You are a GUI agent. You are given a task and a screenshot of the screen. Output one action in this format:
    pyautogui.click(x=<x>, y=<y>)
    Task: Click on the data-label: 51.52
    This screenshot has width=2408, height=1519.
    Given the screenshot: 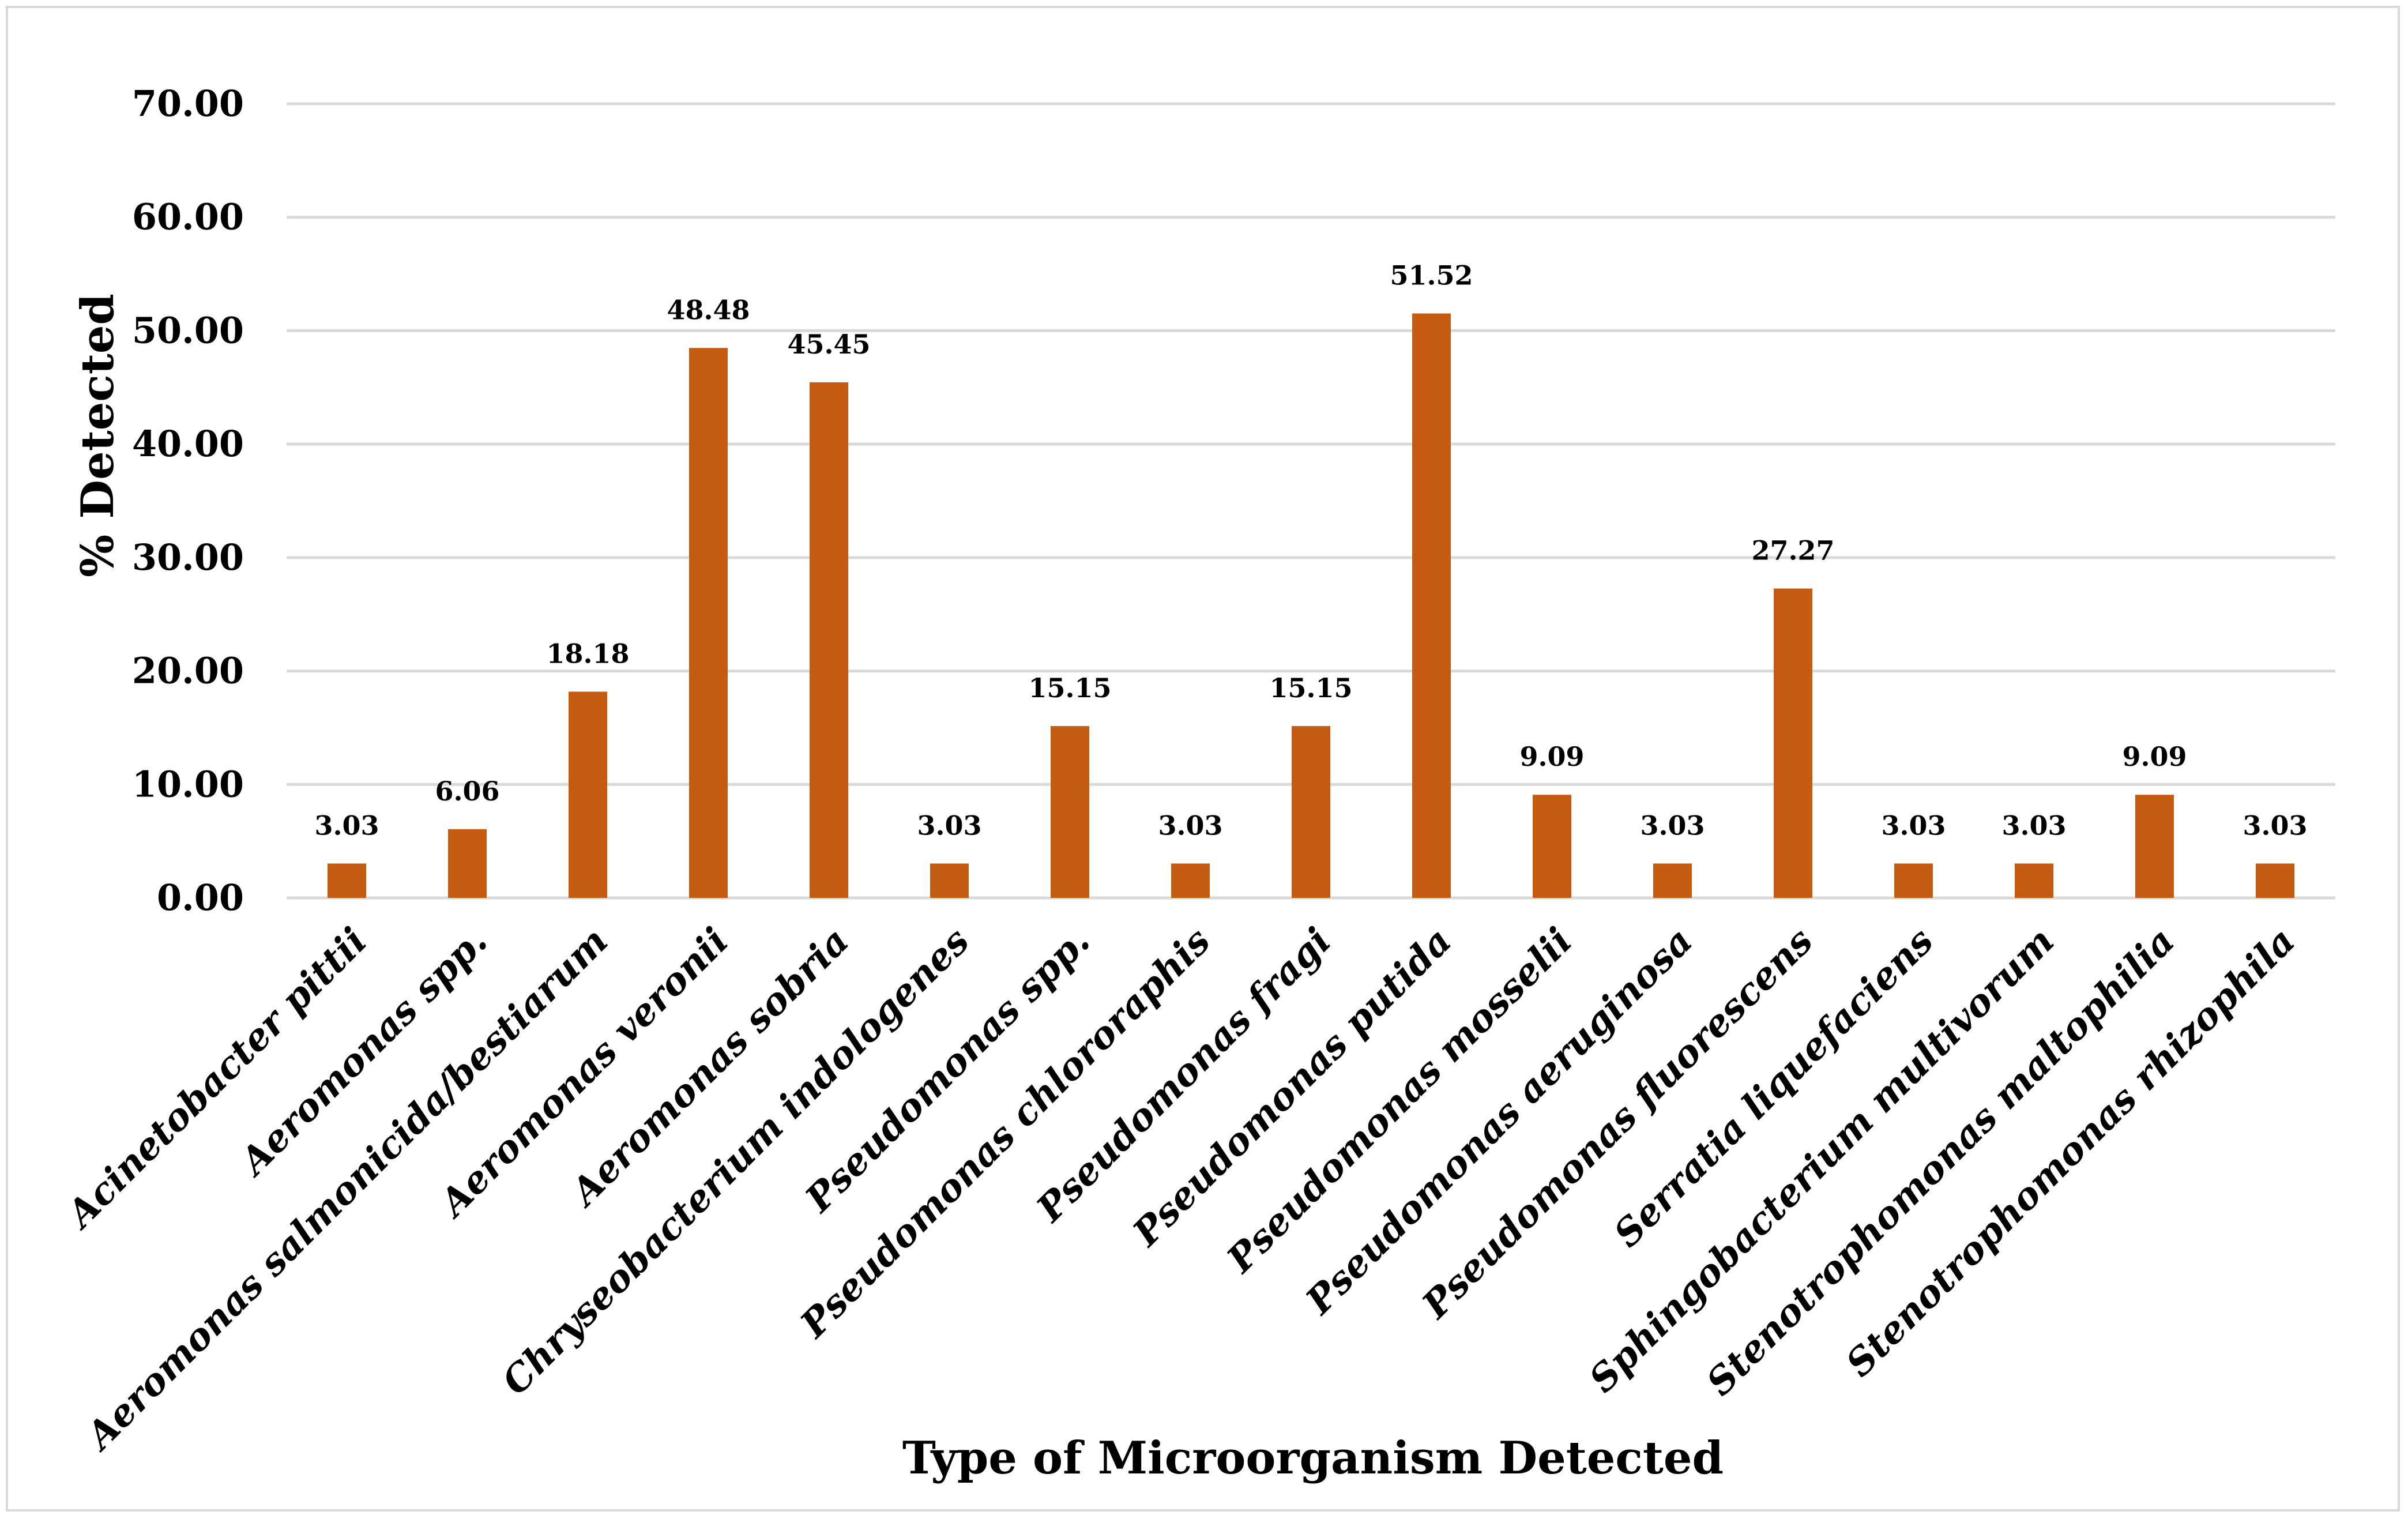 What is the action you would take?
    pyautogui.click(x=1431, y=275)
    